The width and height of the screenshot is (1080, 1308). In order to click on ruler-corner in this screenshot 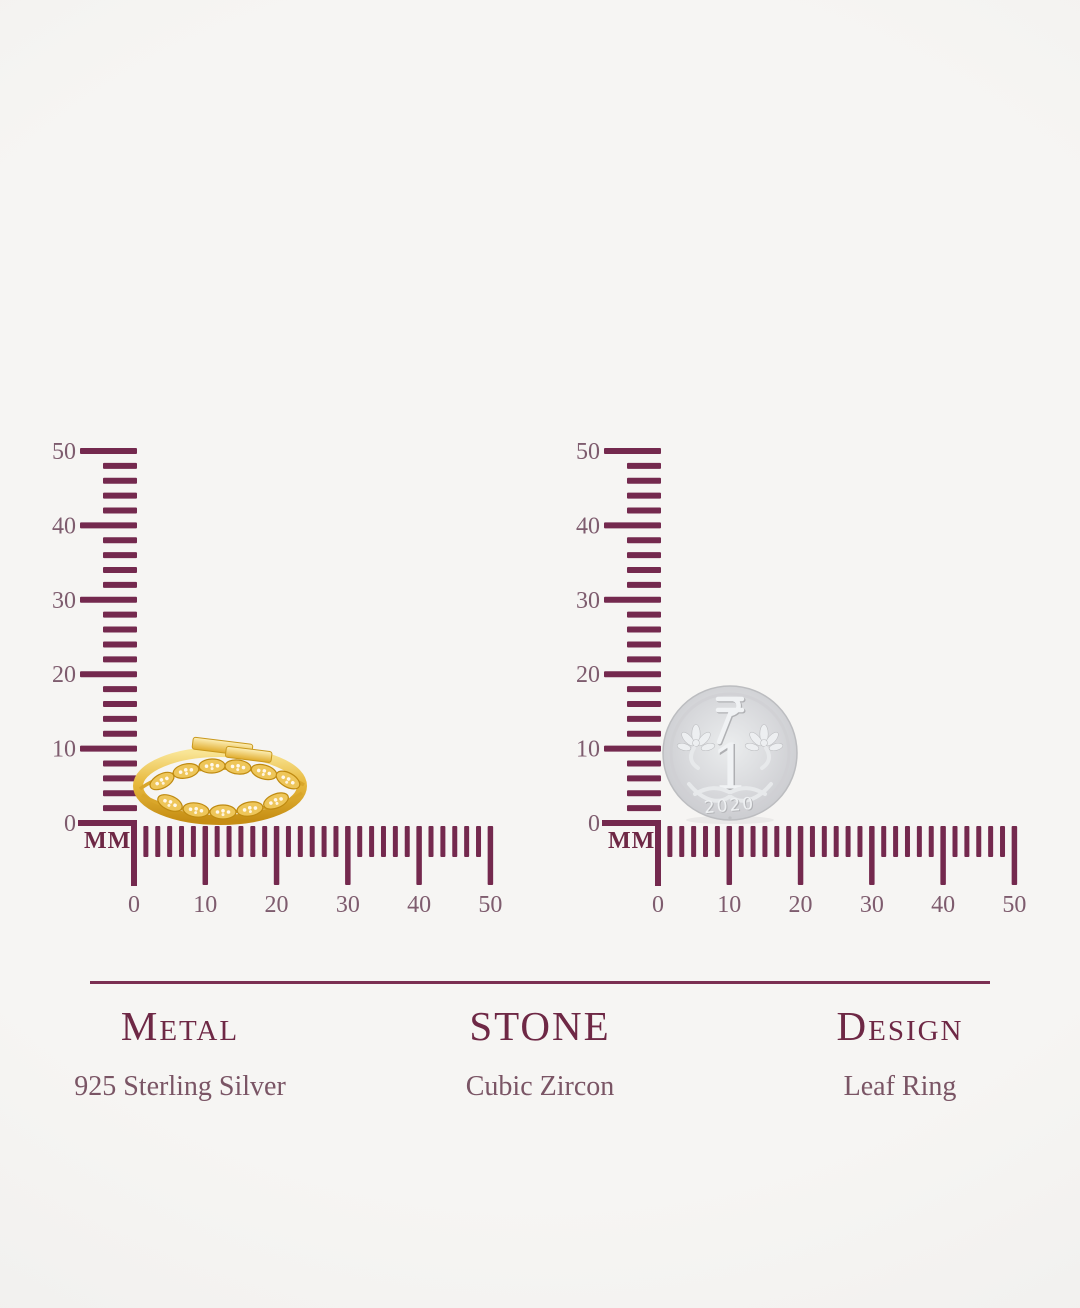, I will do `click(134, 853)`.